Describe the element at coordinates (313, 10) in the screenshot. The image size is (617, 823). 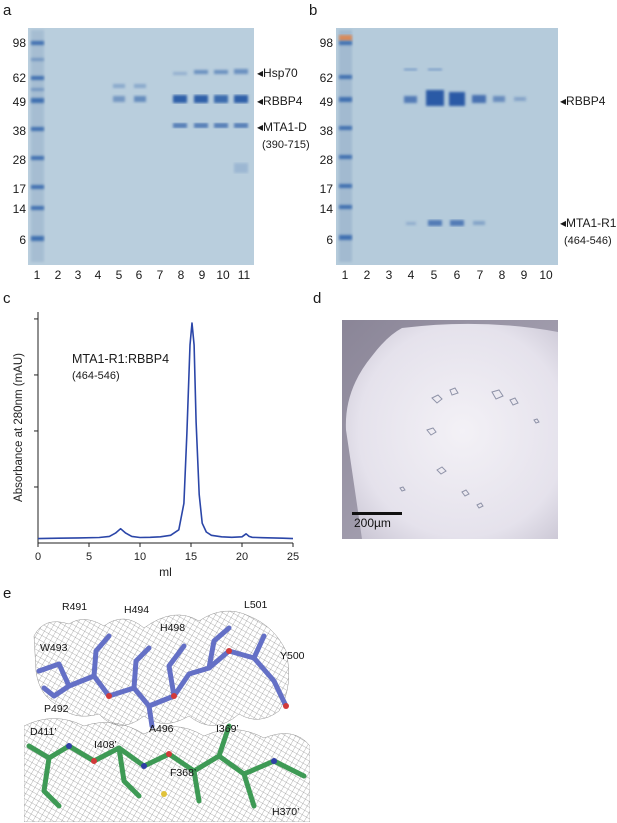
I see `panel-b-label: b` at that location.